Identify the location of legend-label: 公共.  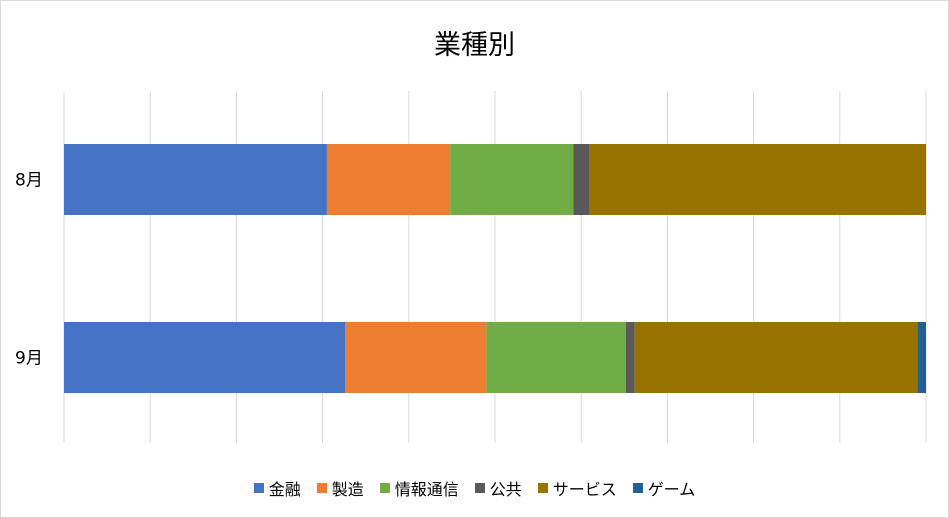
(505, 489).